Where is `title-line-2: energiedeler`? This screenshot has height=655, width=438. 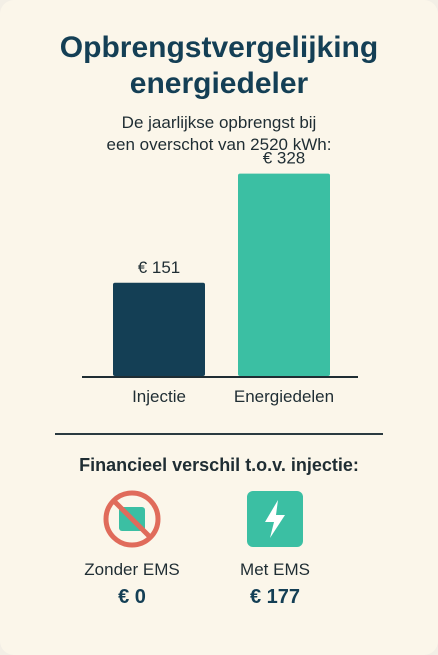 title-line-2: energiedeler is located at coordinates (219, 83).